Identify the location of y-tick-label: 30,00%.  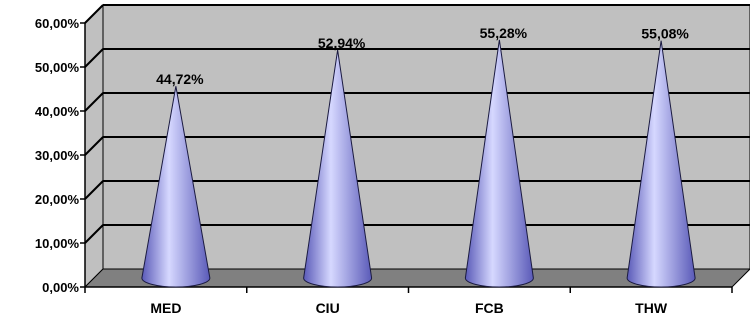
(57, 155).